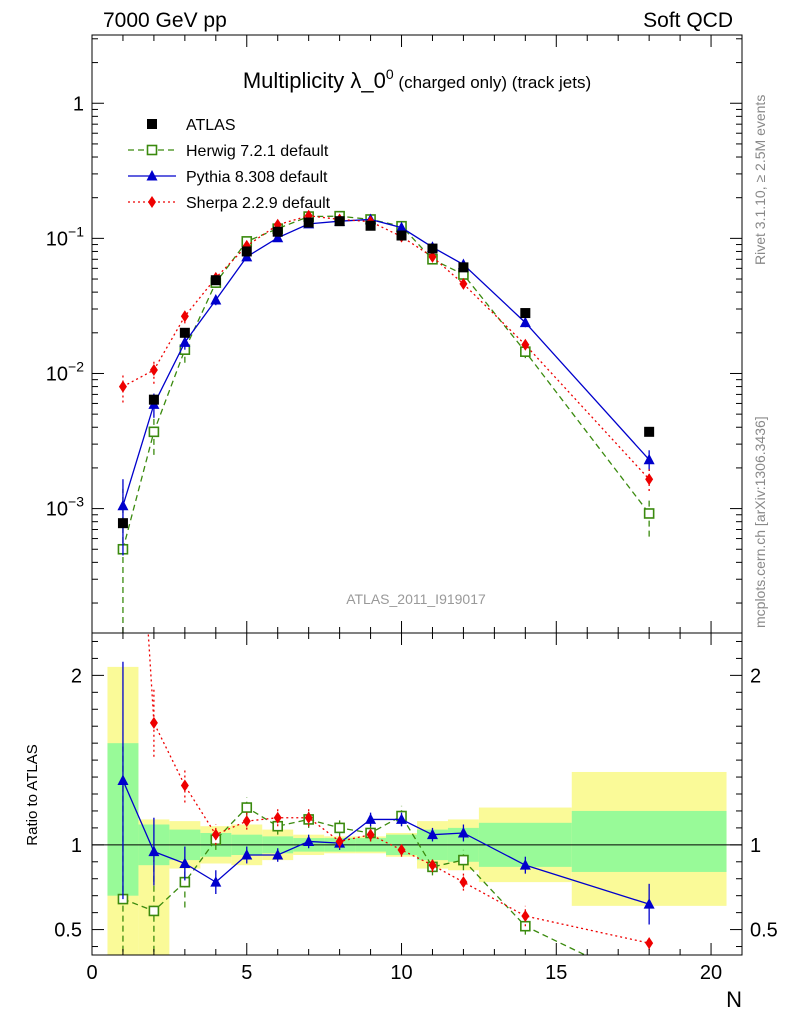 Image resolution: width=786 pixels, height=1029 pixels. Describe the element at coordinates (65, 371) in the screenshot. I see `main-y-tick-label: 10⁻²` at that location.